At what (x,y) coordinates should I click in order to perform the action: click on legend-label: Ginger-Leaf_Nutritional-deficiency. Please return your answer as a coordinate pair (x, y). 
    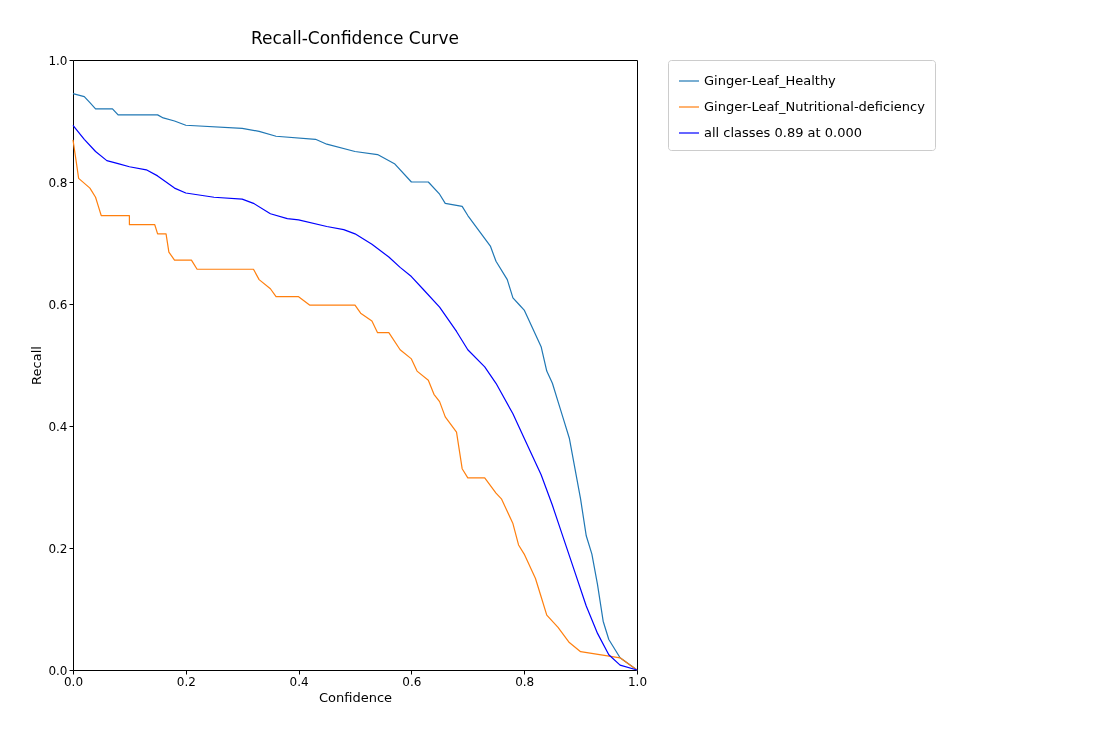
    Looking at the image, I should click on (815, 106).